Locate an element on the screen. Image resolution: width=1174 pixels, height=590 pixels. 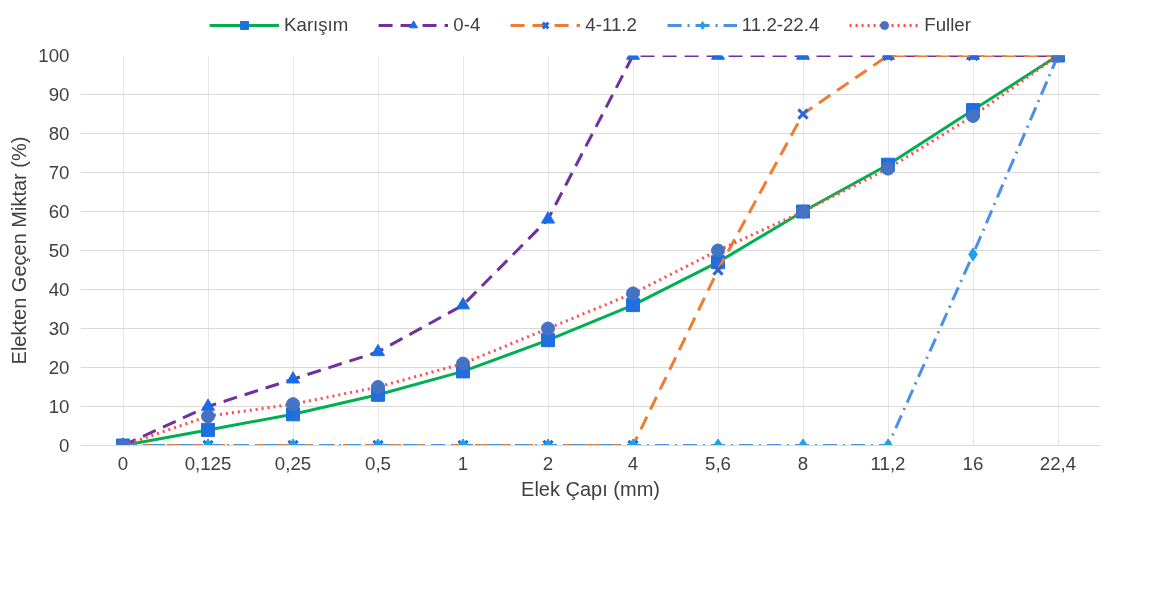
y-tick-label: 20 is located at coordinates (59, 367).